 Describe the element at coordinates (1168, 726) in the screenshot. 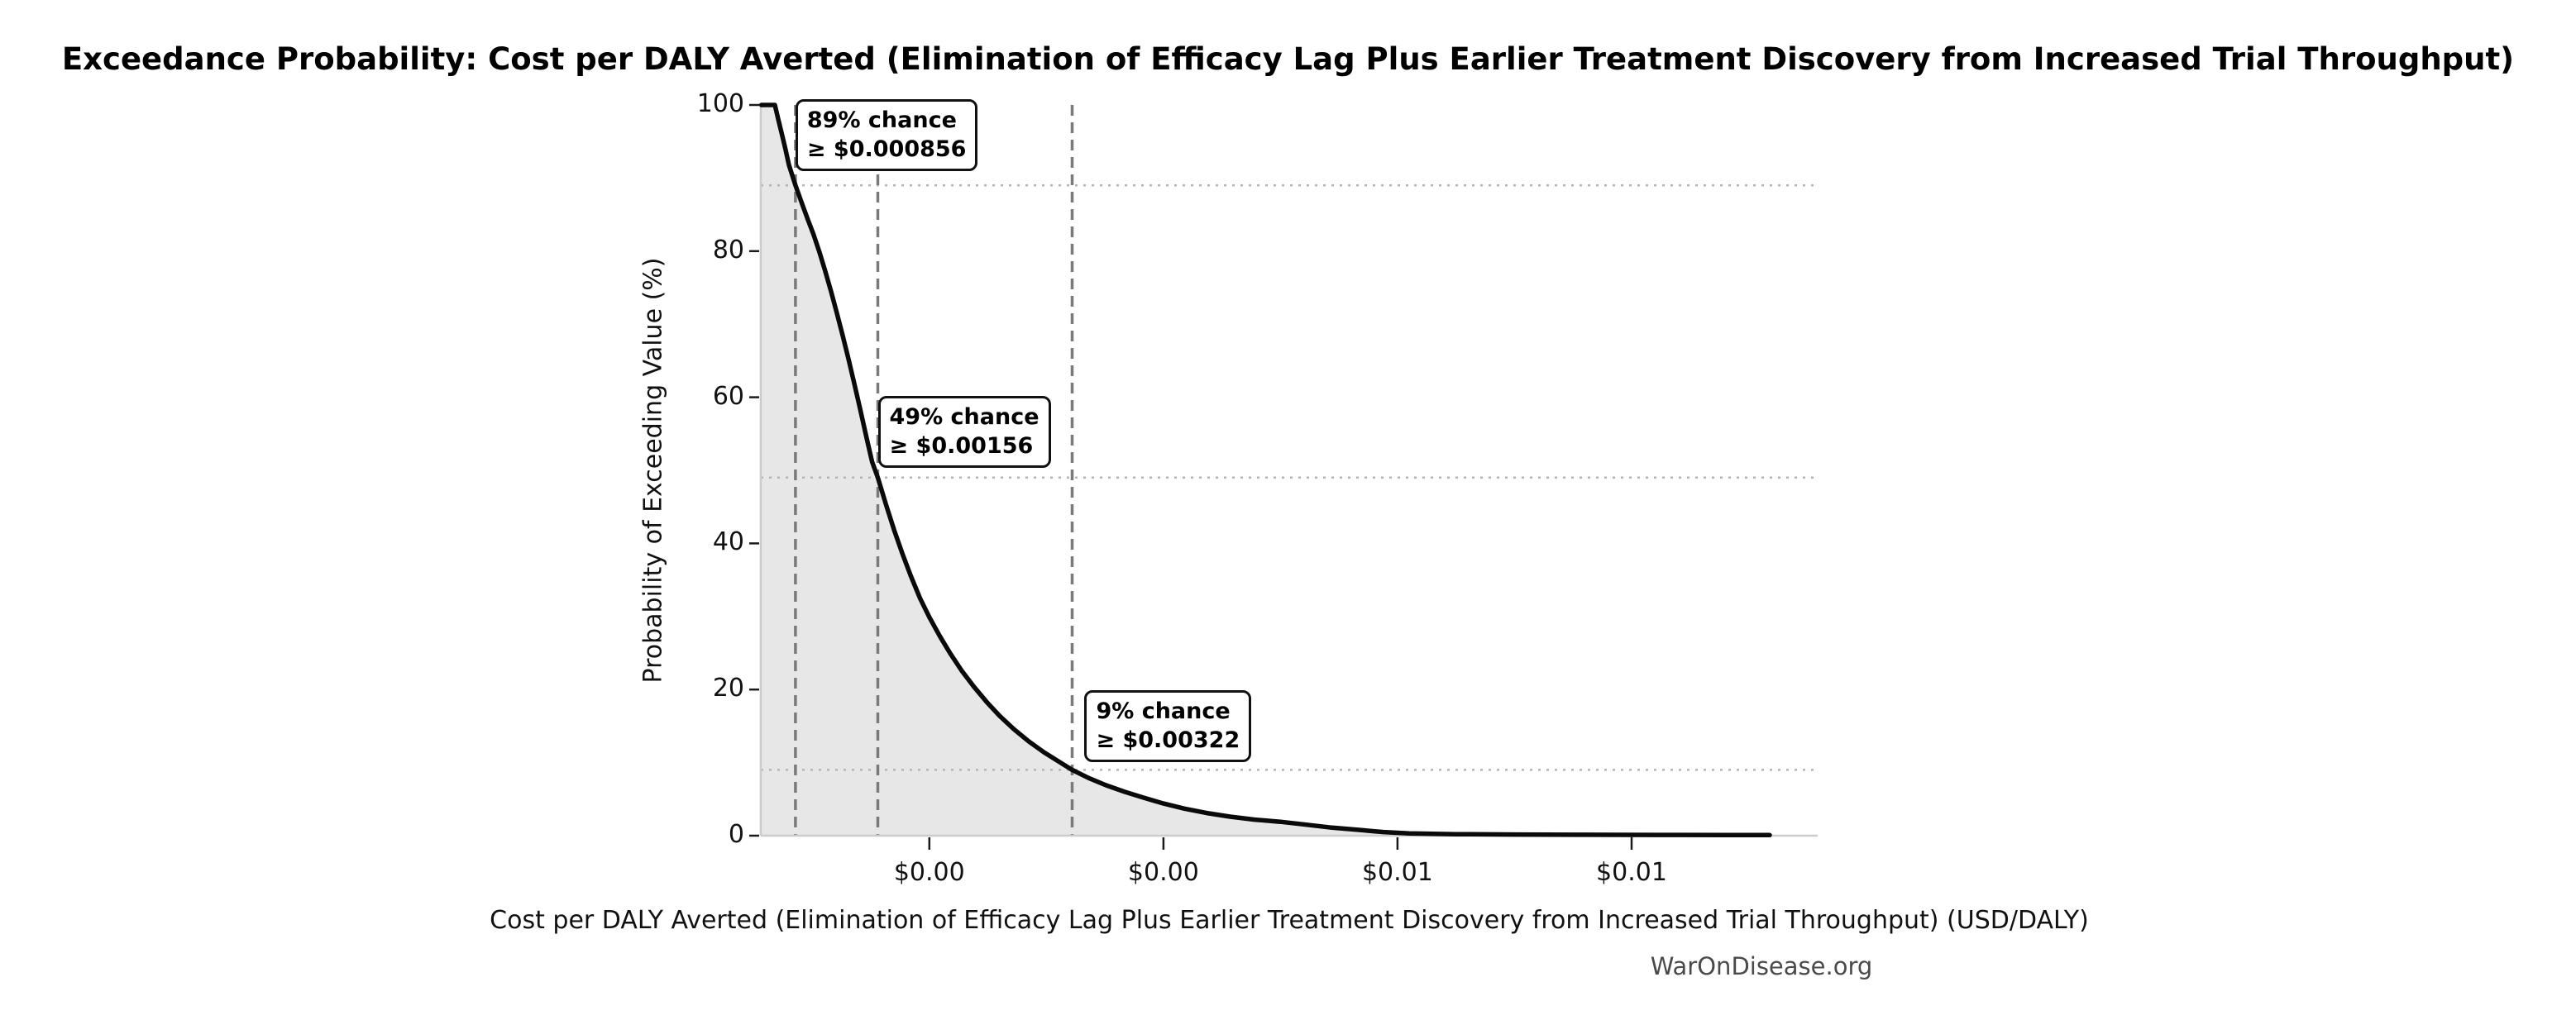

I see `annotation-9-percent: 9% chance ≥ $0.00322` at that location.